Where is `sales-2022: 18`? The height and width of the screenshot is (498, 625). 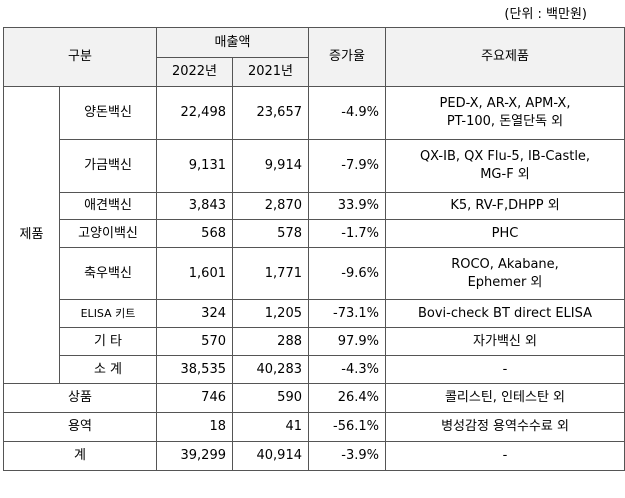
sales-2022: 18 is located at coordinates (194, 427).